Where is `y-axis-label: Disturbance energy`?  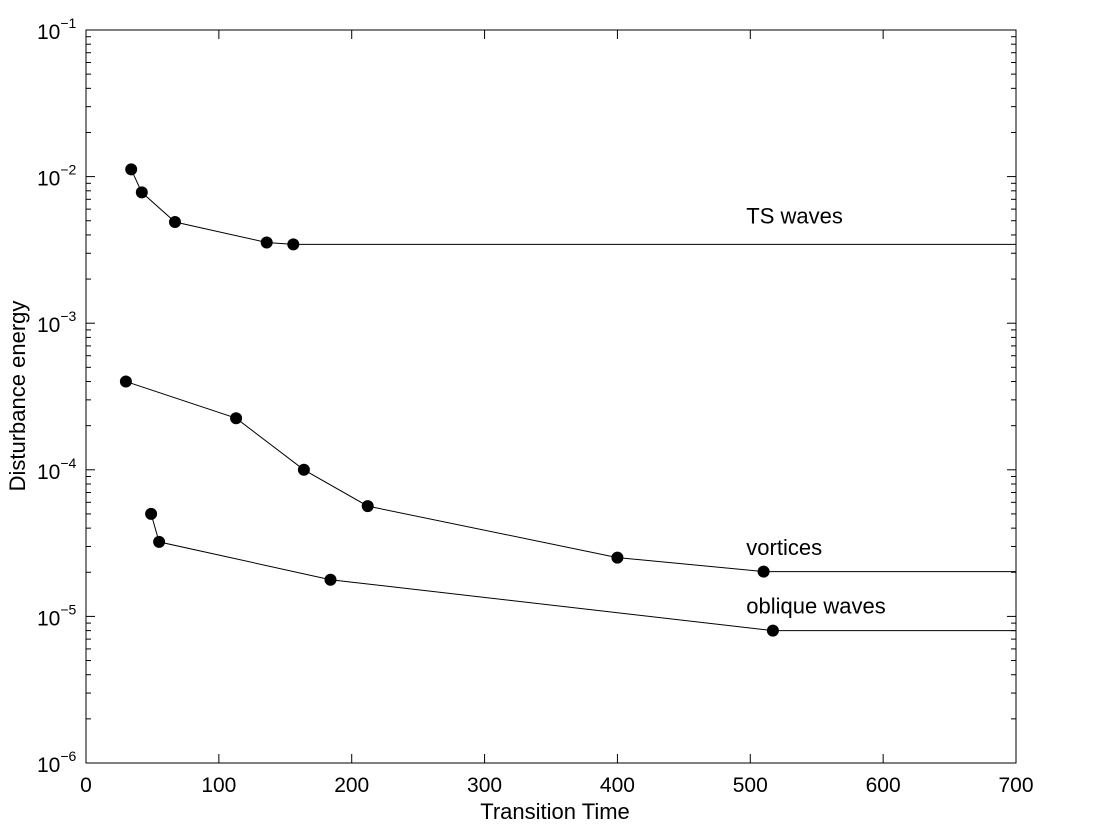 y-axis-label: Disturbance energy is located at coordinates (17, 396).